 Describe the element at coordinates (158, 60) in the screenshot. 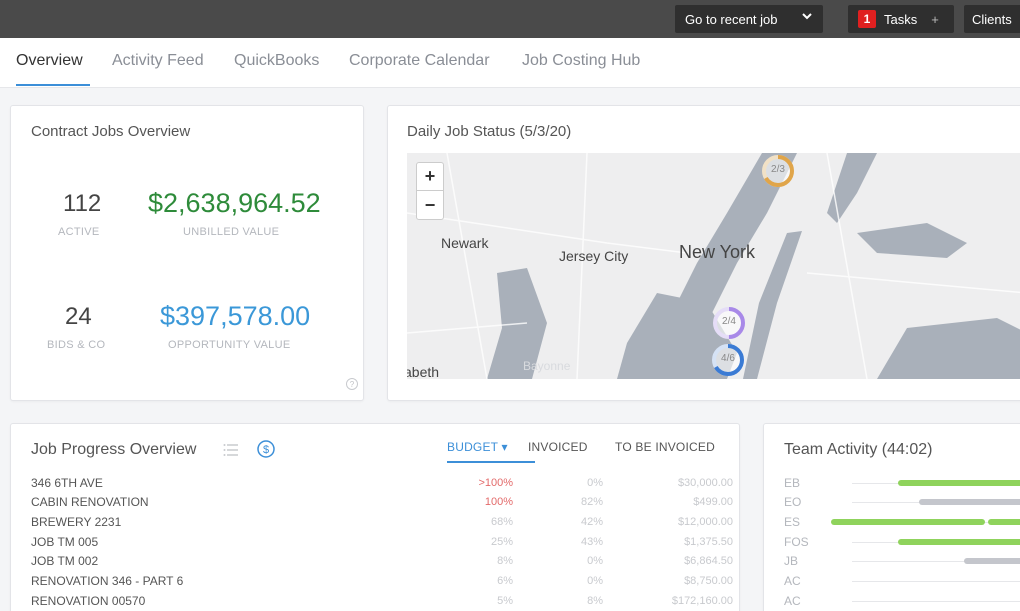

I see `tab-activity-feed: Activity Feed` at that location.